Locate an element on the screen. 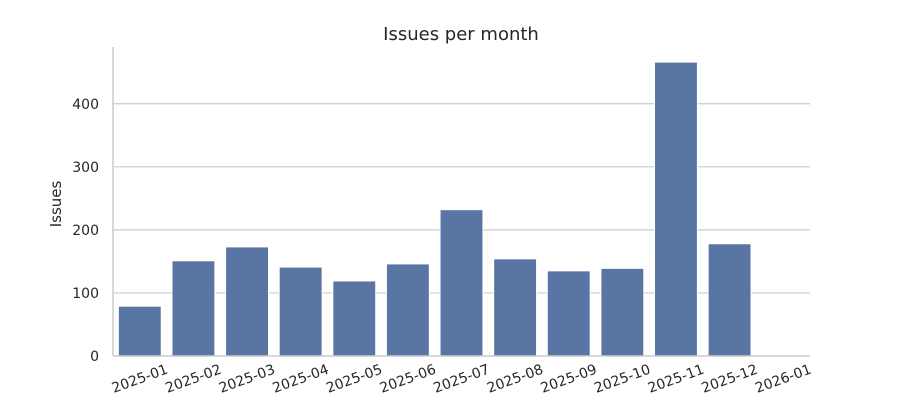  y-tick-labels: 0 100 200 300 400 is located at coordinates (85, 231).